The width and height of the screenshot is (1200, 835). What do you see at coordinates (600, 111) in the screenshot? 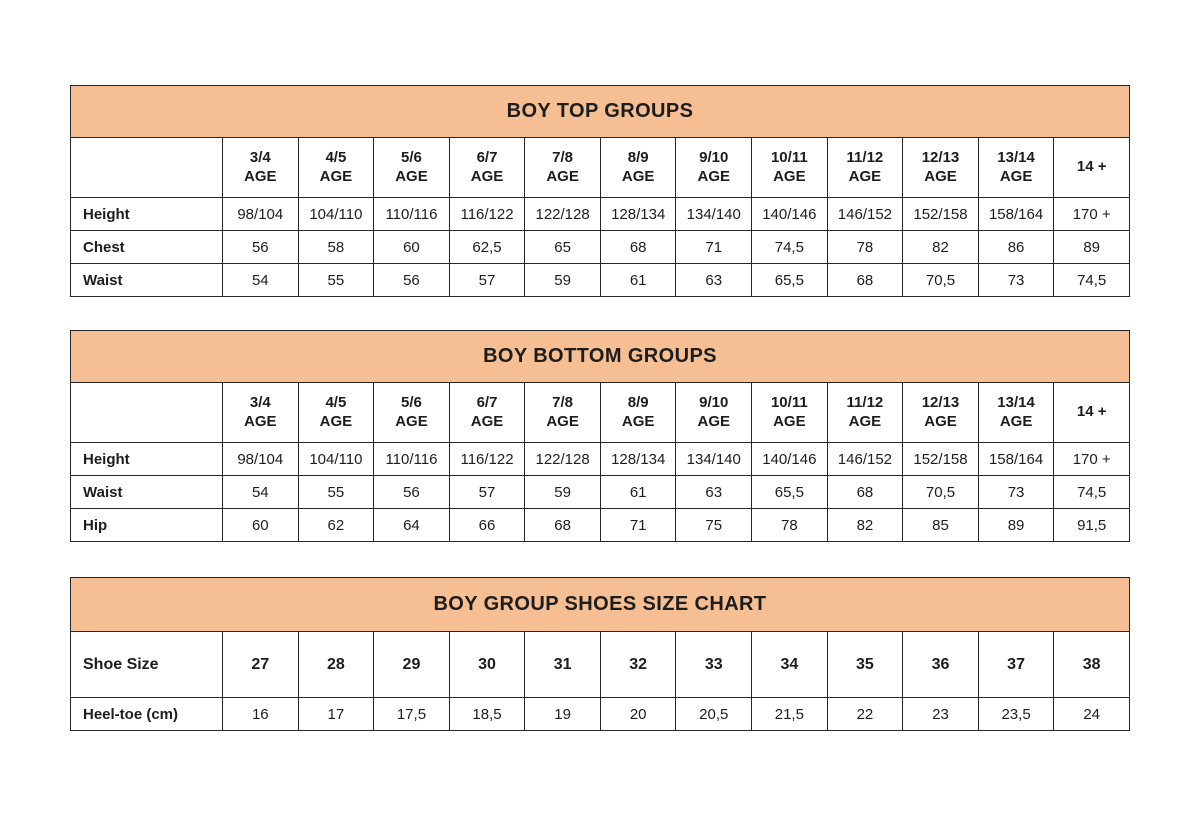
I see `boy-top-groups-title: BOY TOP GROUPS` at bounding box center [600, 111].